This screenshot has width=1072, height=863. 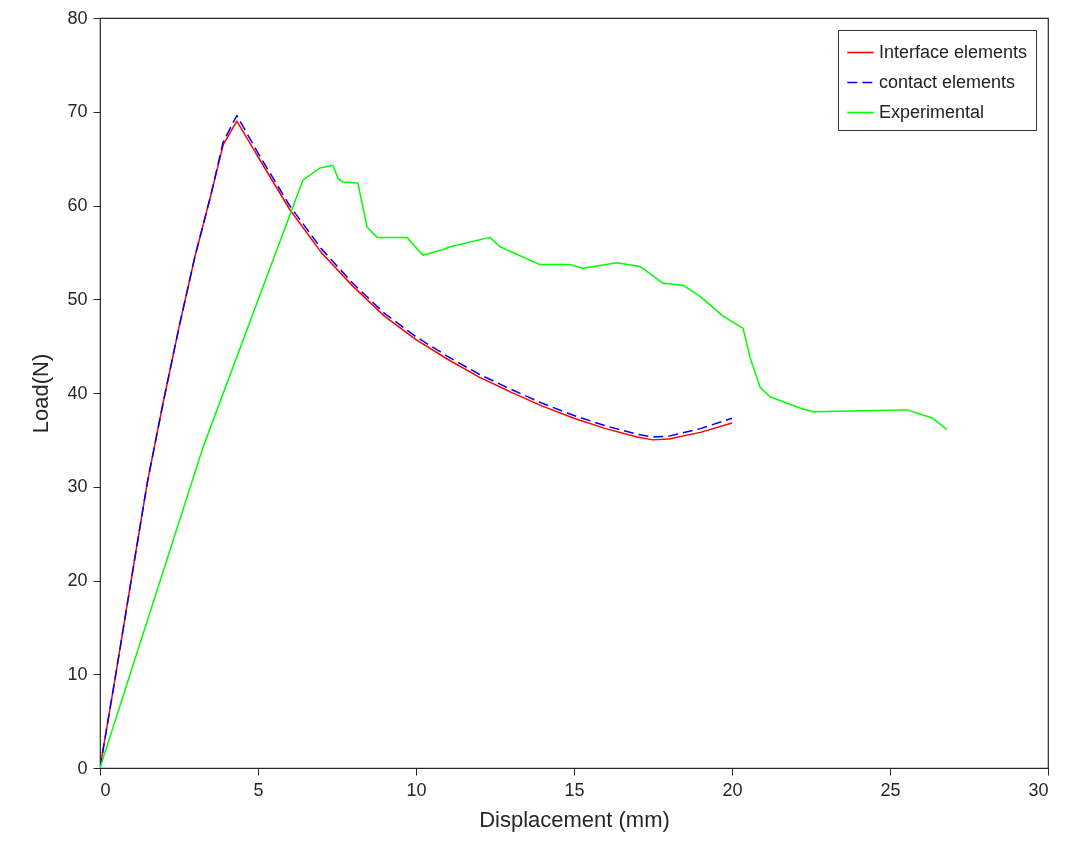 What do you see at coordinates (77, 580) in the screenshot?
I see `y-tick-label: 20` at bounding box center [77, 580].